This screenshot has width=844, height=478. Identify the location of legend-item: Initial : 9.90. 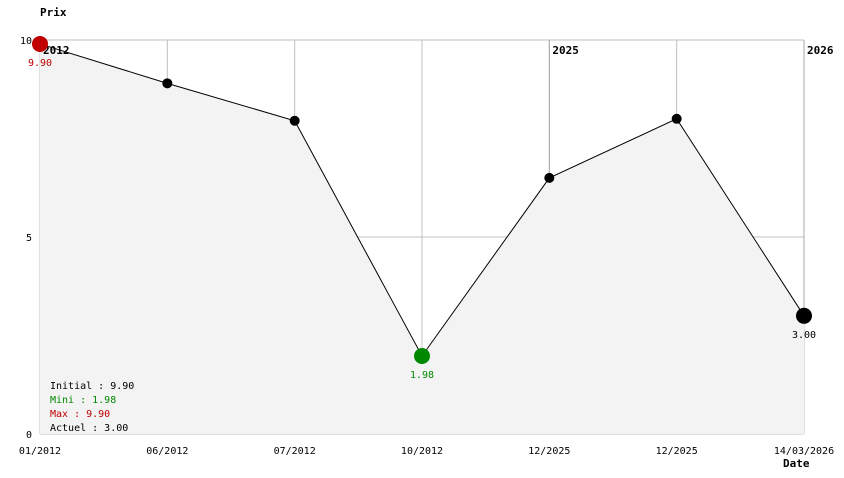
(92, 386).